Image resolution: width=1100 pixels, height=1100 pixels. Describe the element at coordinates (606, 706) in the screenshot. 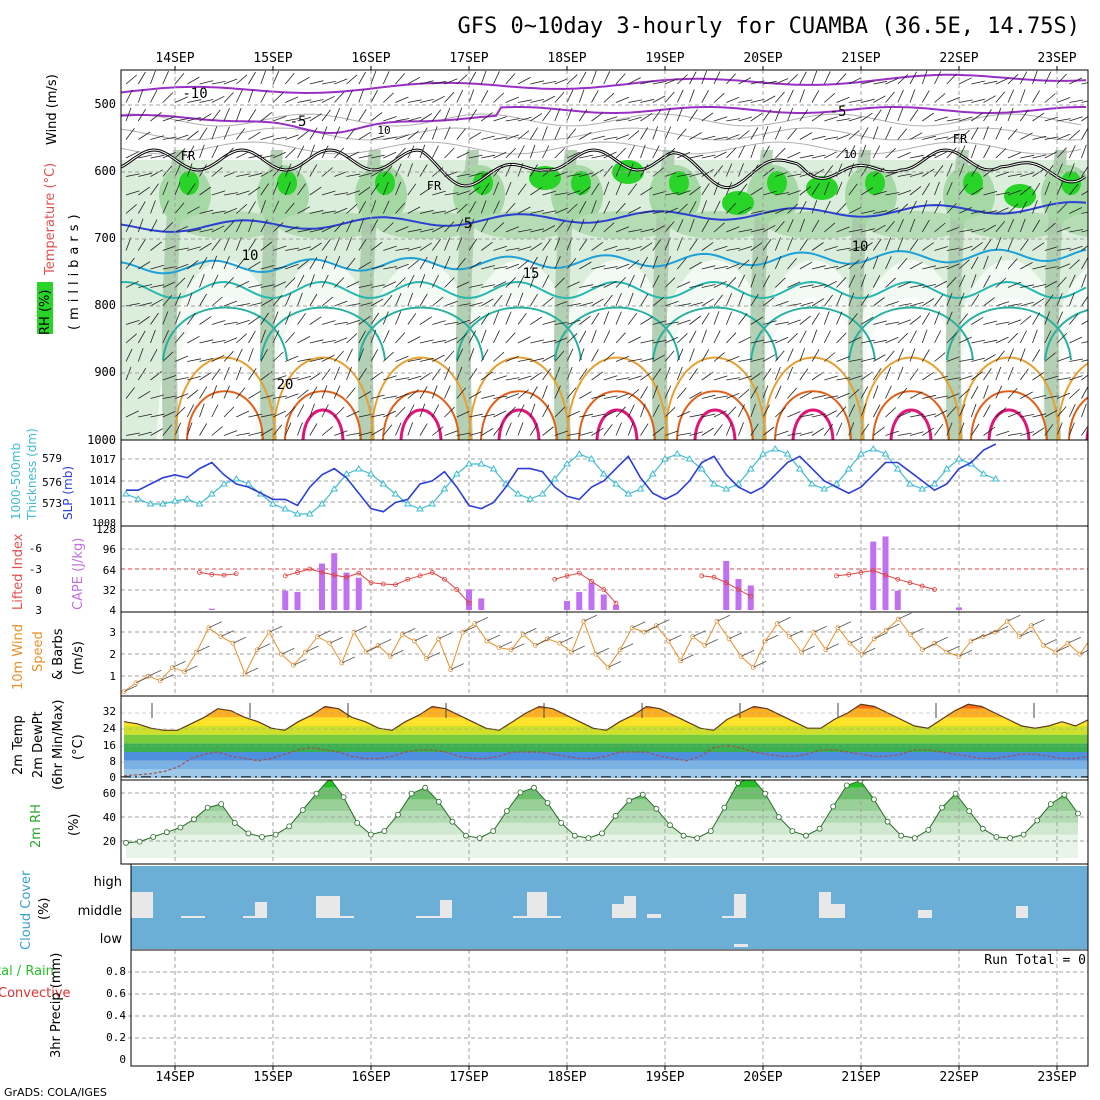

I see `temp-band` at that location.